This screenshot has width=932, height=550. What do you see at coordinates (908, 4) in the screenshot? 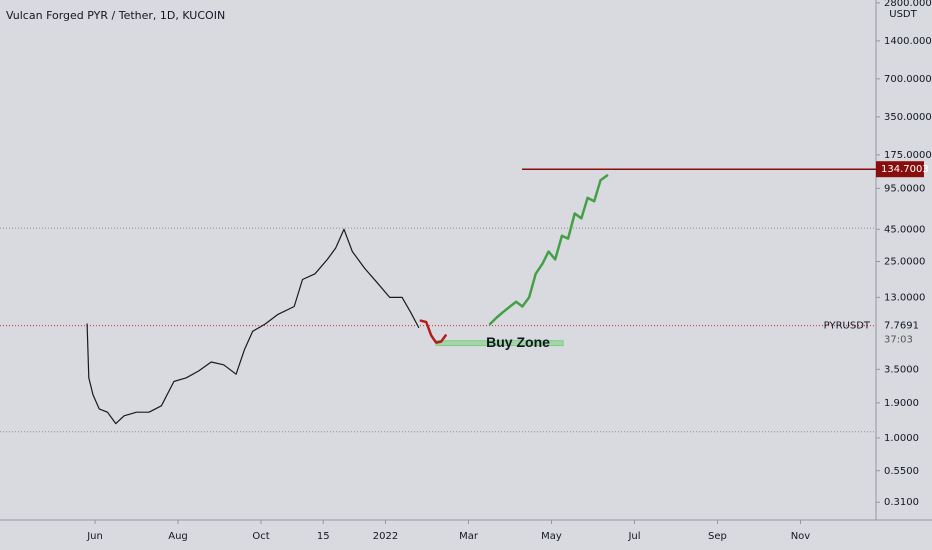
I see `y-tick-label: 2800.0000` at bounding box center [908, 4].